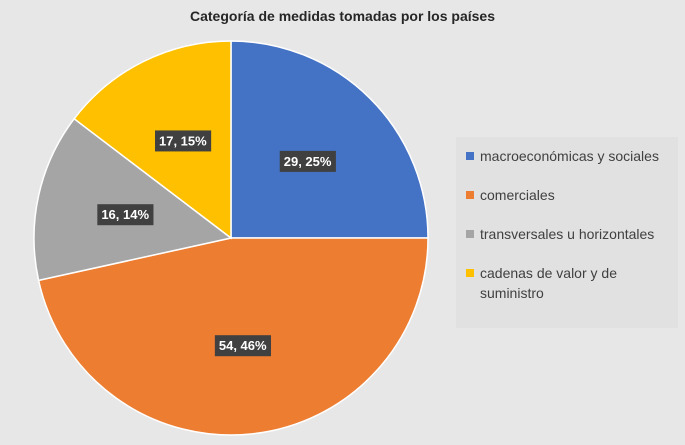 The image size is (685, 445). What do you see at coordinates (517, 195) in the screenshot?
I see `legend-label: comerciales` at bounding box center [517, 195].